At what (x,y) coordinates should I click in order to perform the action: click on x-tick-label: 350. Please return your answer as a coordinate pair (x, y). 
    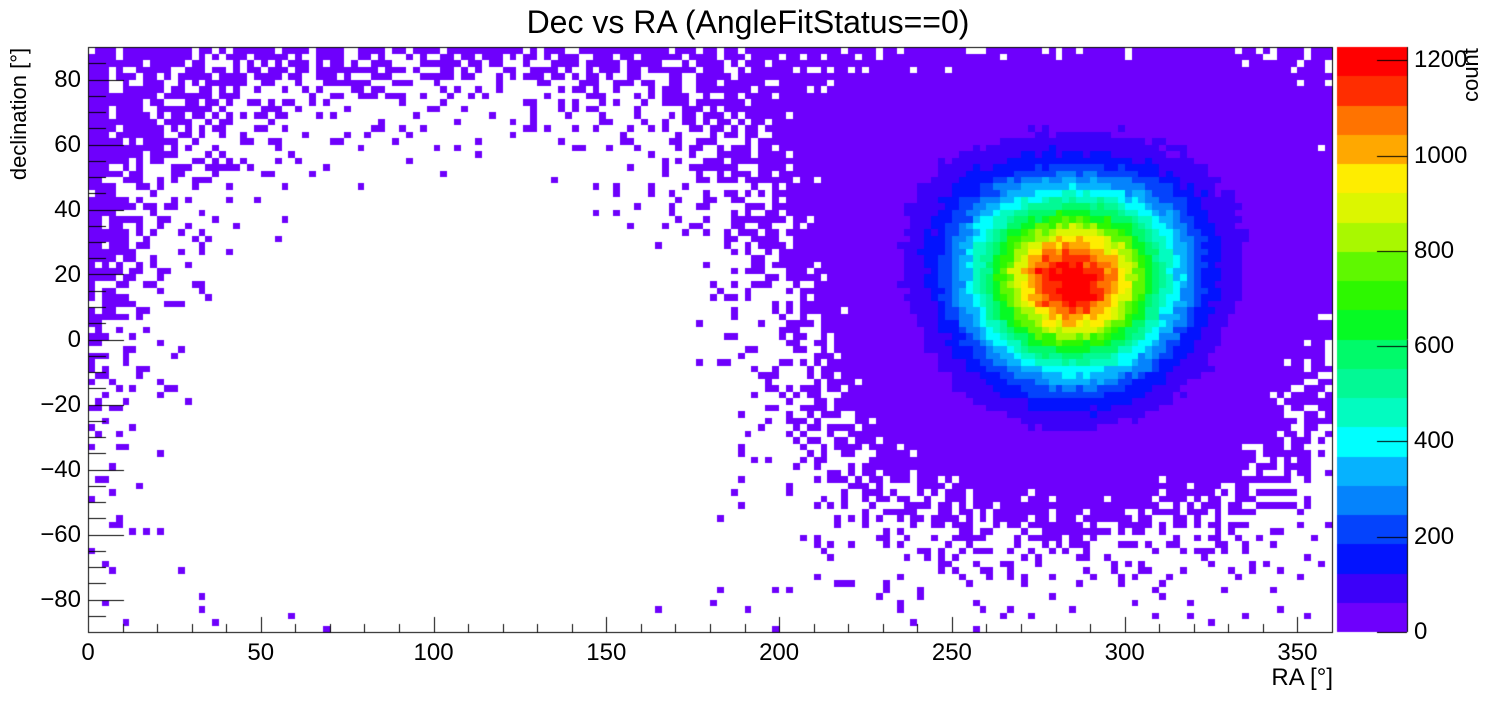
    Looking at the image, I should click on (1297, 652).